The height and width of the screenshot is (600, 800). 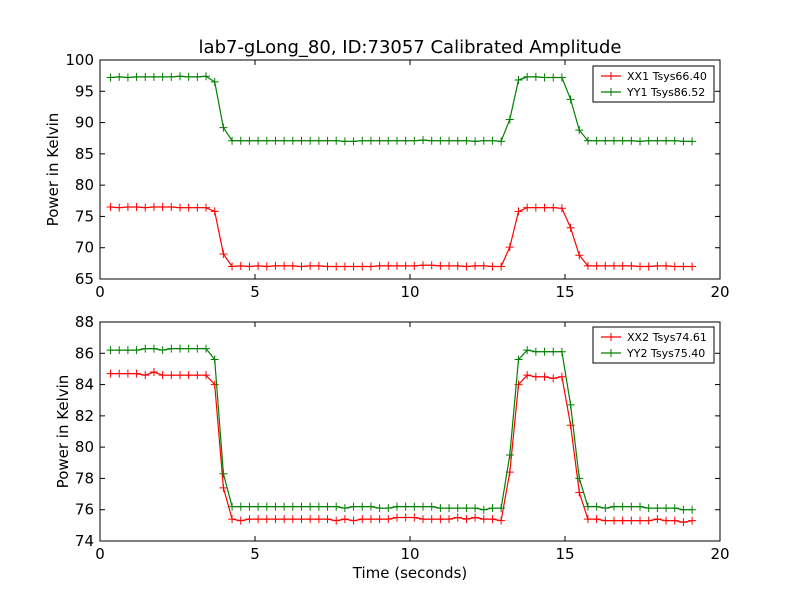 What do you see at coordinates (409, 554) in the screenshot?
I see `x-tick-label: 10` at bounding box center [409, 554].